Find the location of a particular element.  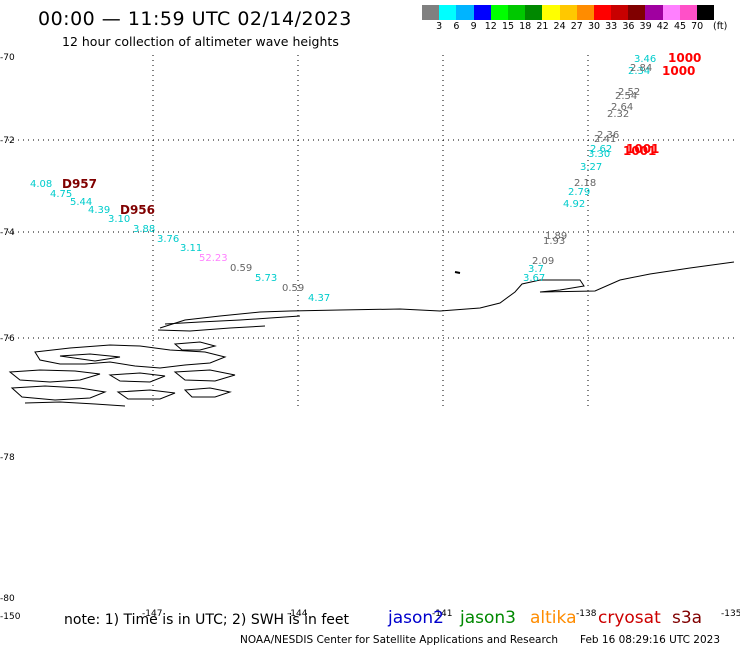

swh-label: 3.76 is located at coordinates (168, 239).